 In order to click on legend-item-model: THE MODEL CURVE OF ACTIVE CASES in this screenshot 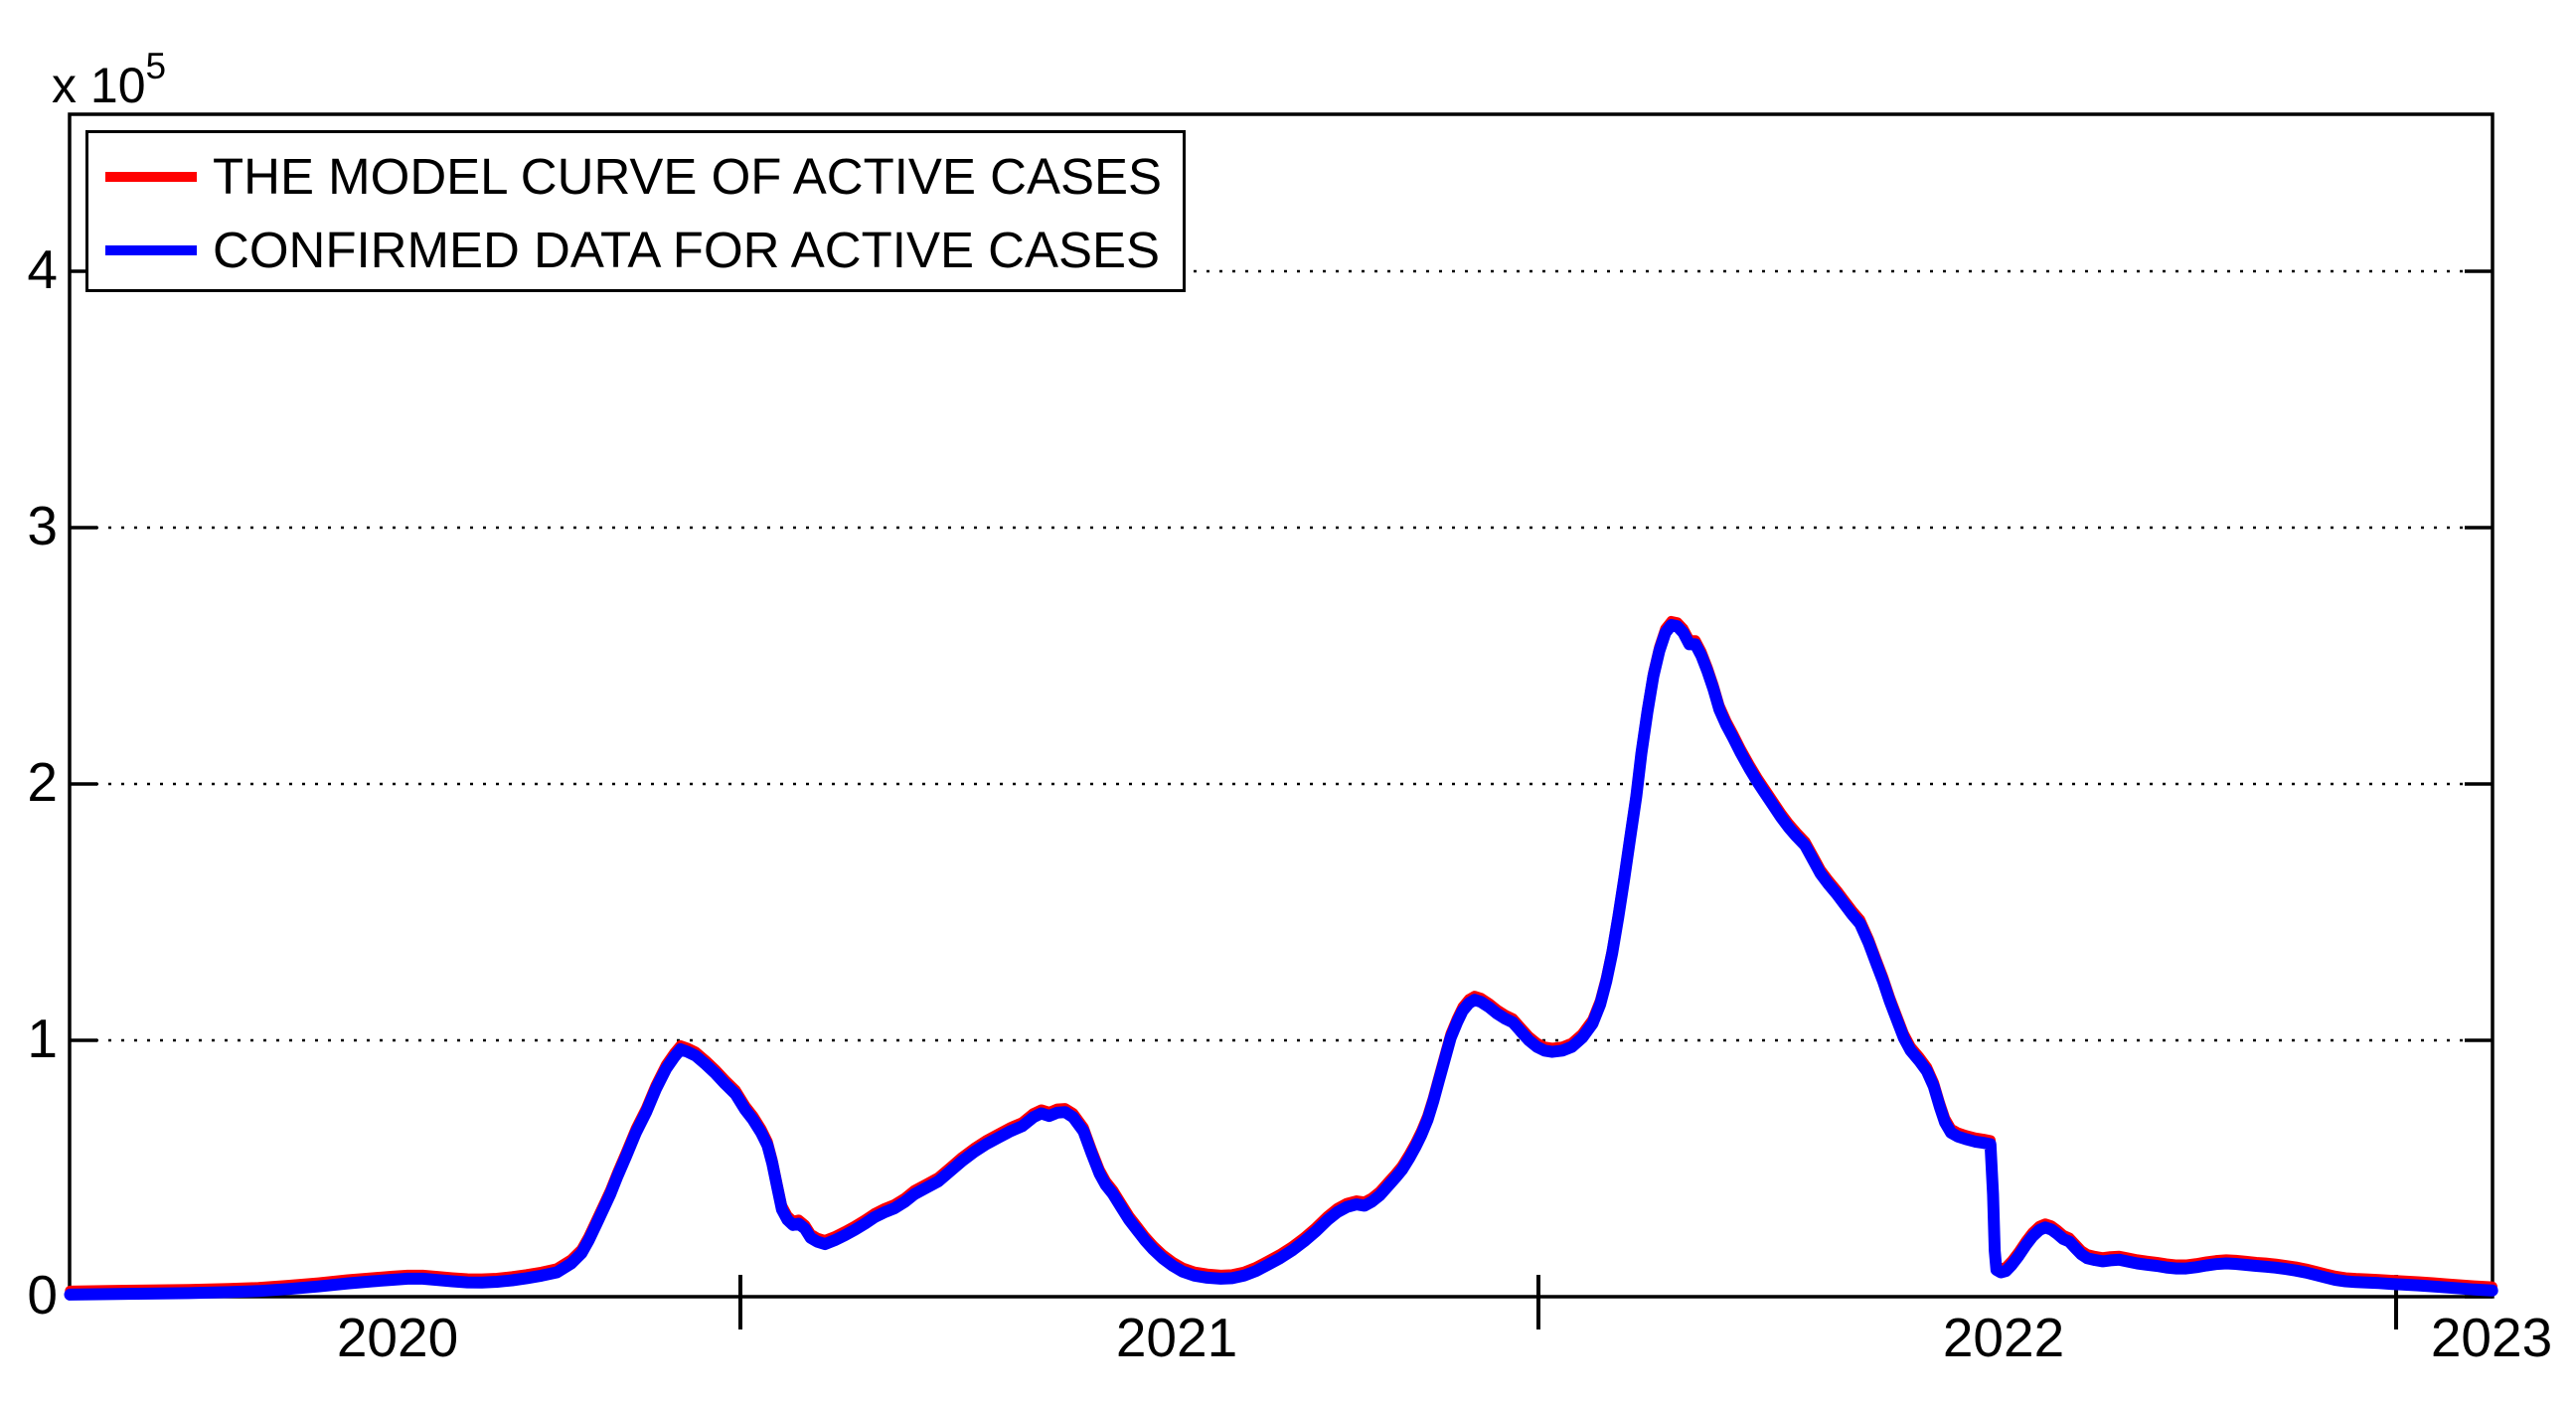, I will do `click(633, 177)`.